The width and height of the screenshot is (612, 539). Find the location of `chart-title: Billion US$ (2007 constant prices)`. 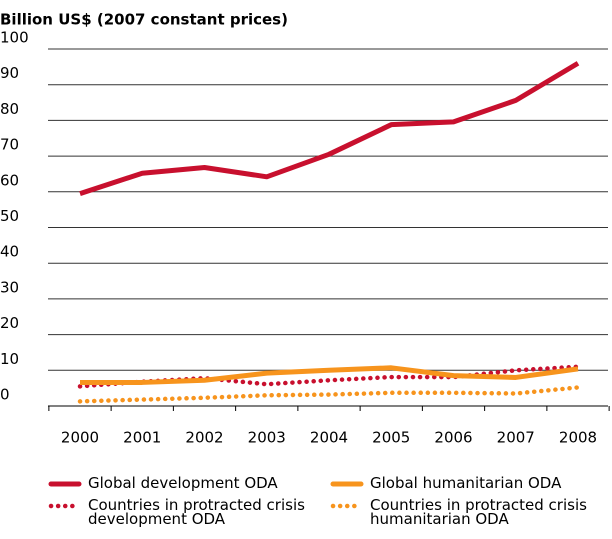

chart-title: Billion US$ (2007 constant prices) is located at coordinates (144, 20).